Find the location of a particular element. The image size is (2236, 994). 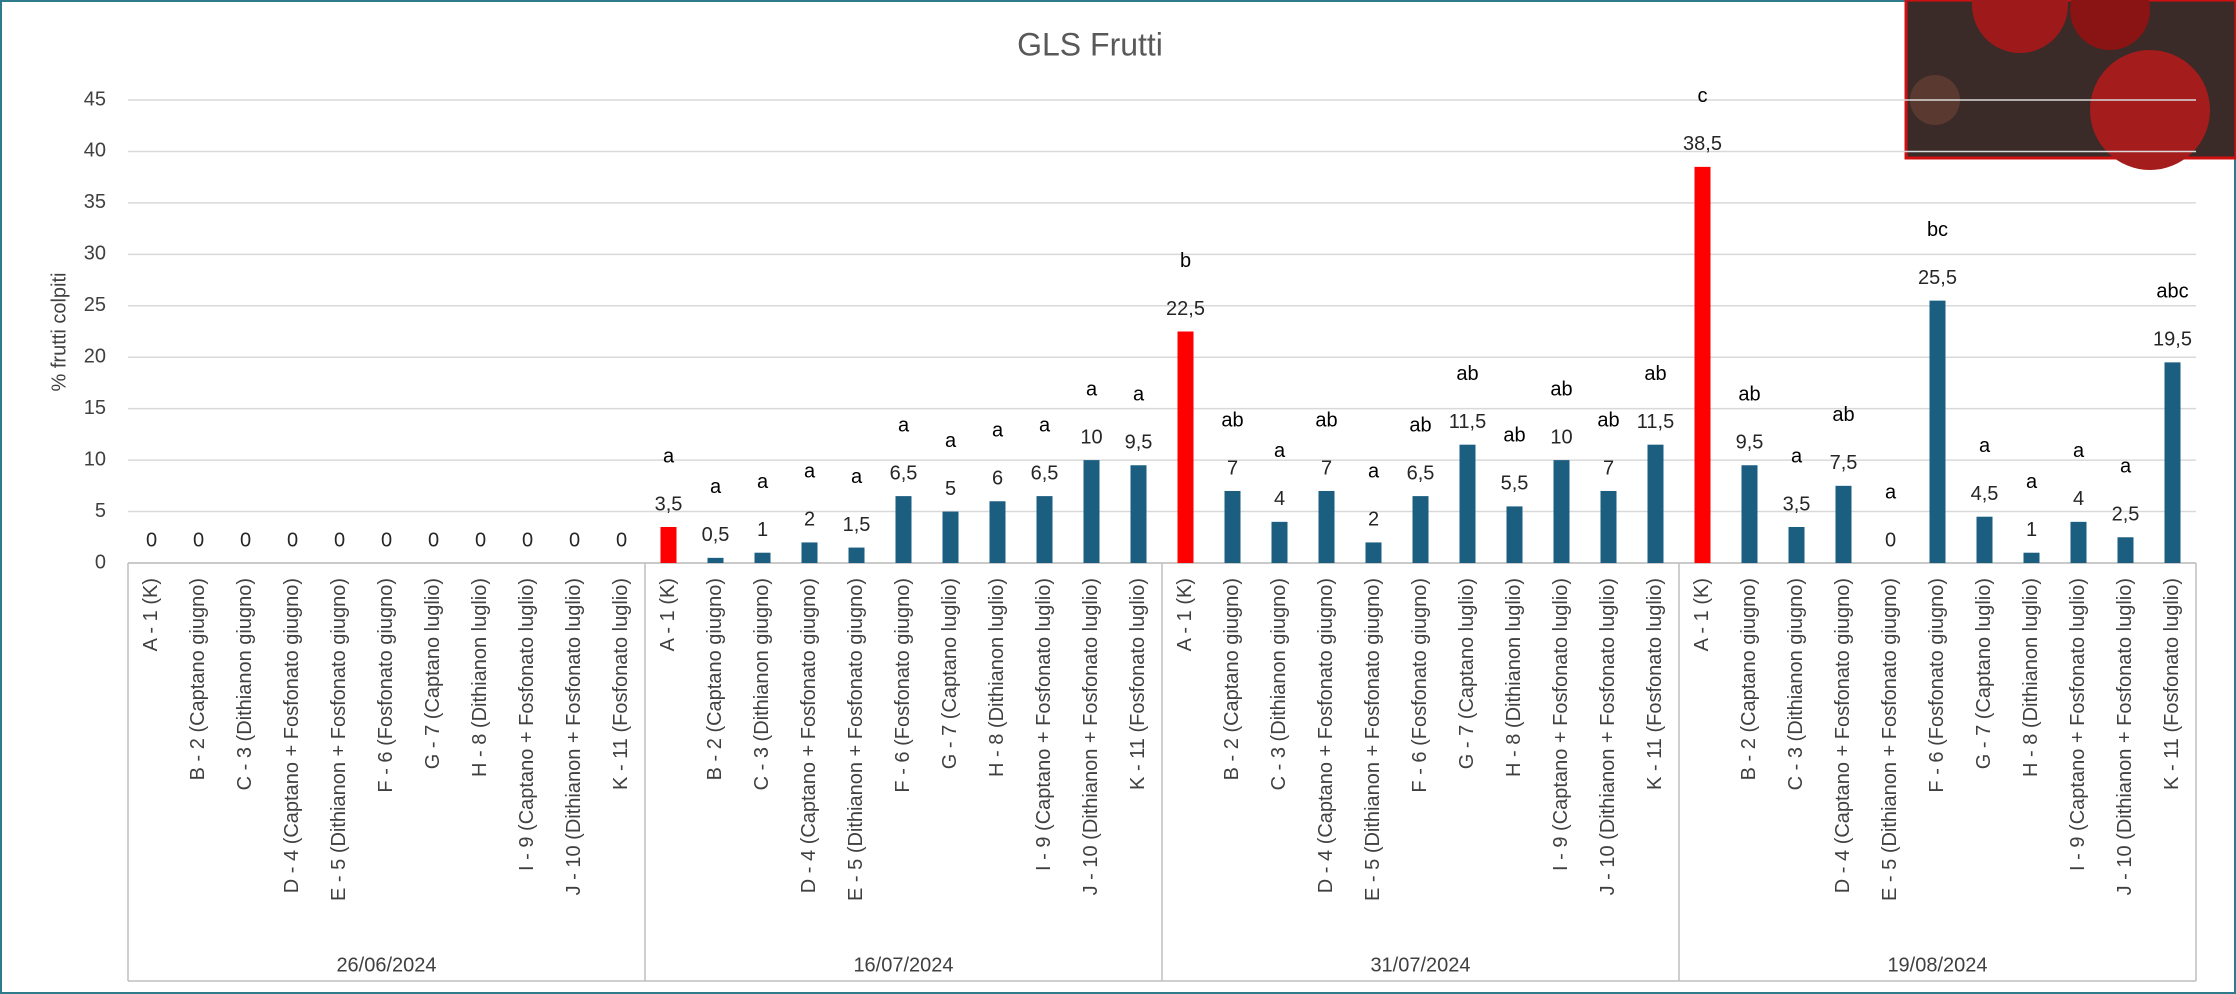

significance-letter: abc is located at coordinates (2172, 292).